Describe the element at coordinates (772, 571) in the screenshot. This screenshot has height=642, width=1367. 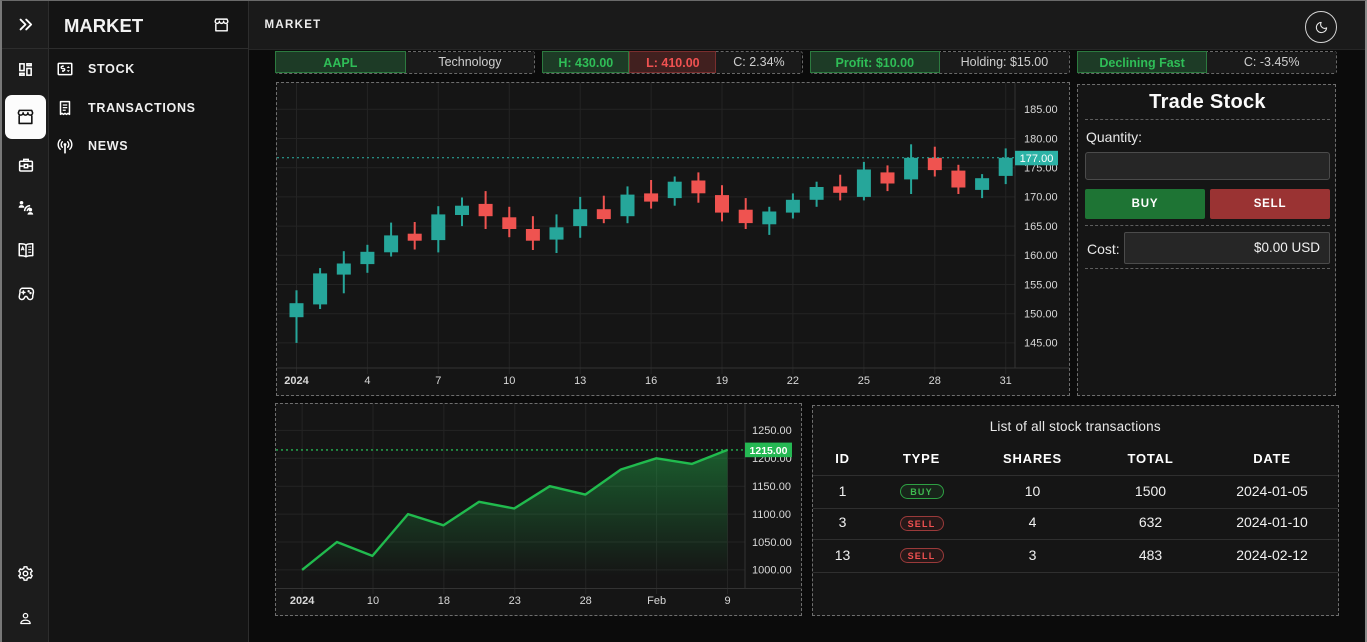
I see `svg-text: 1000.00` at that location.